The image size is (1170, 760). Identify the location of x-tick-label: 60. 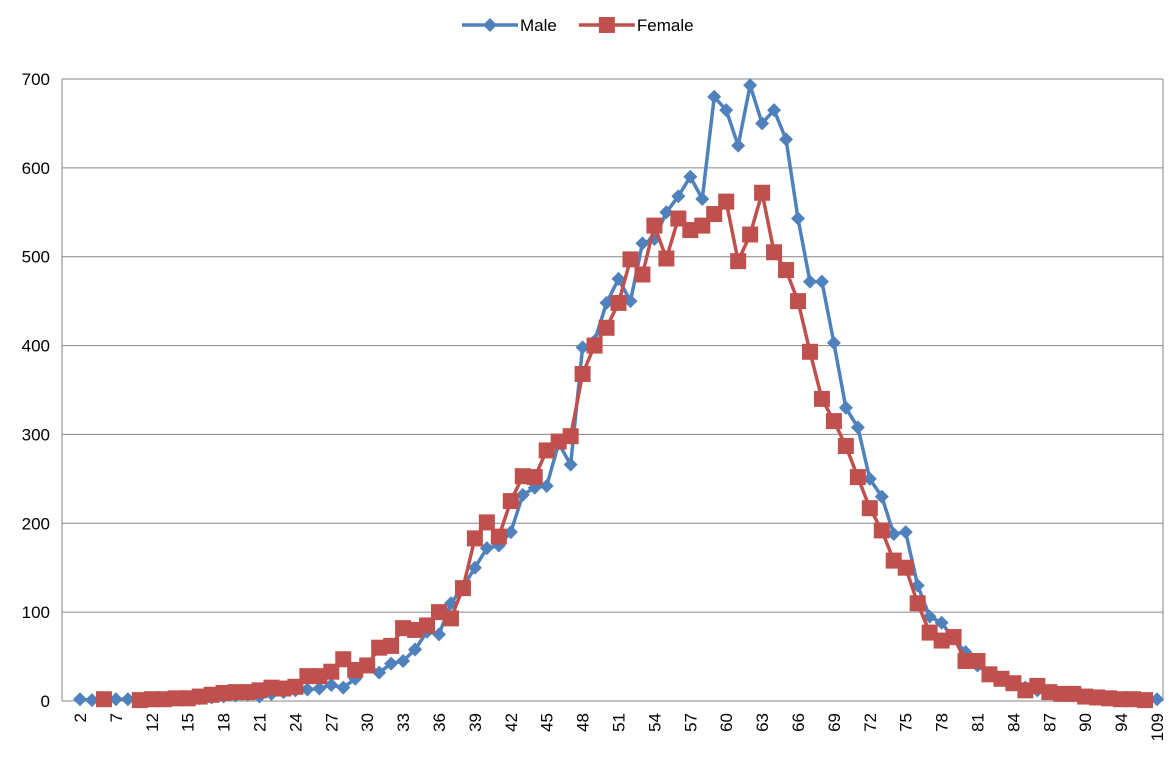
(726, 722).